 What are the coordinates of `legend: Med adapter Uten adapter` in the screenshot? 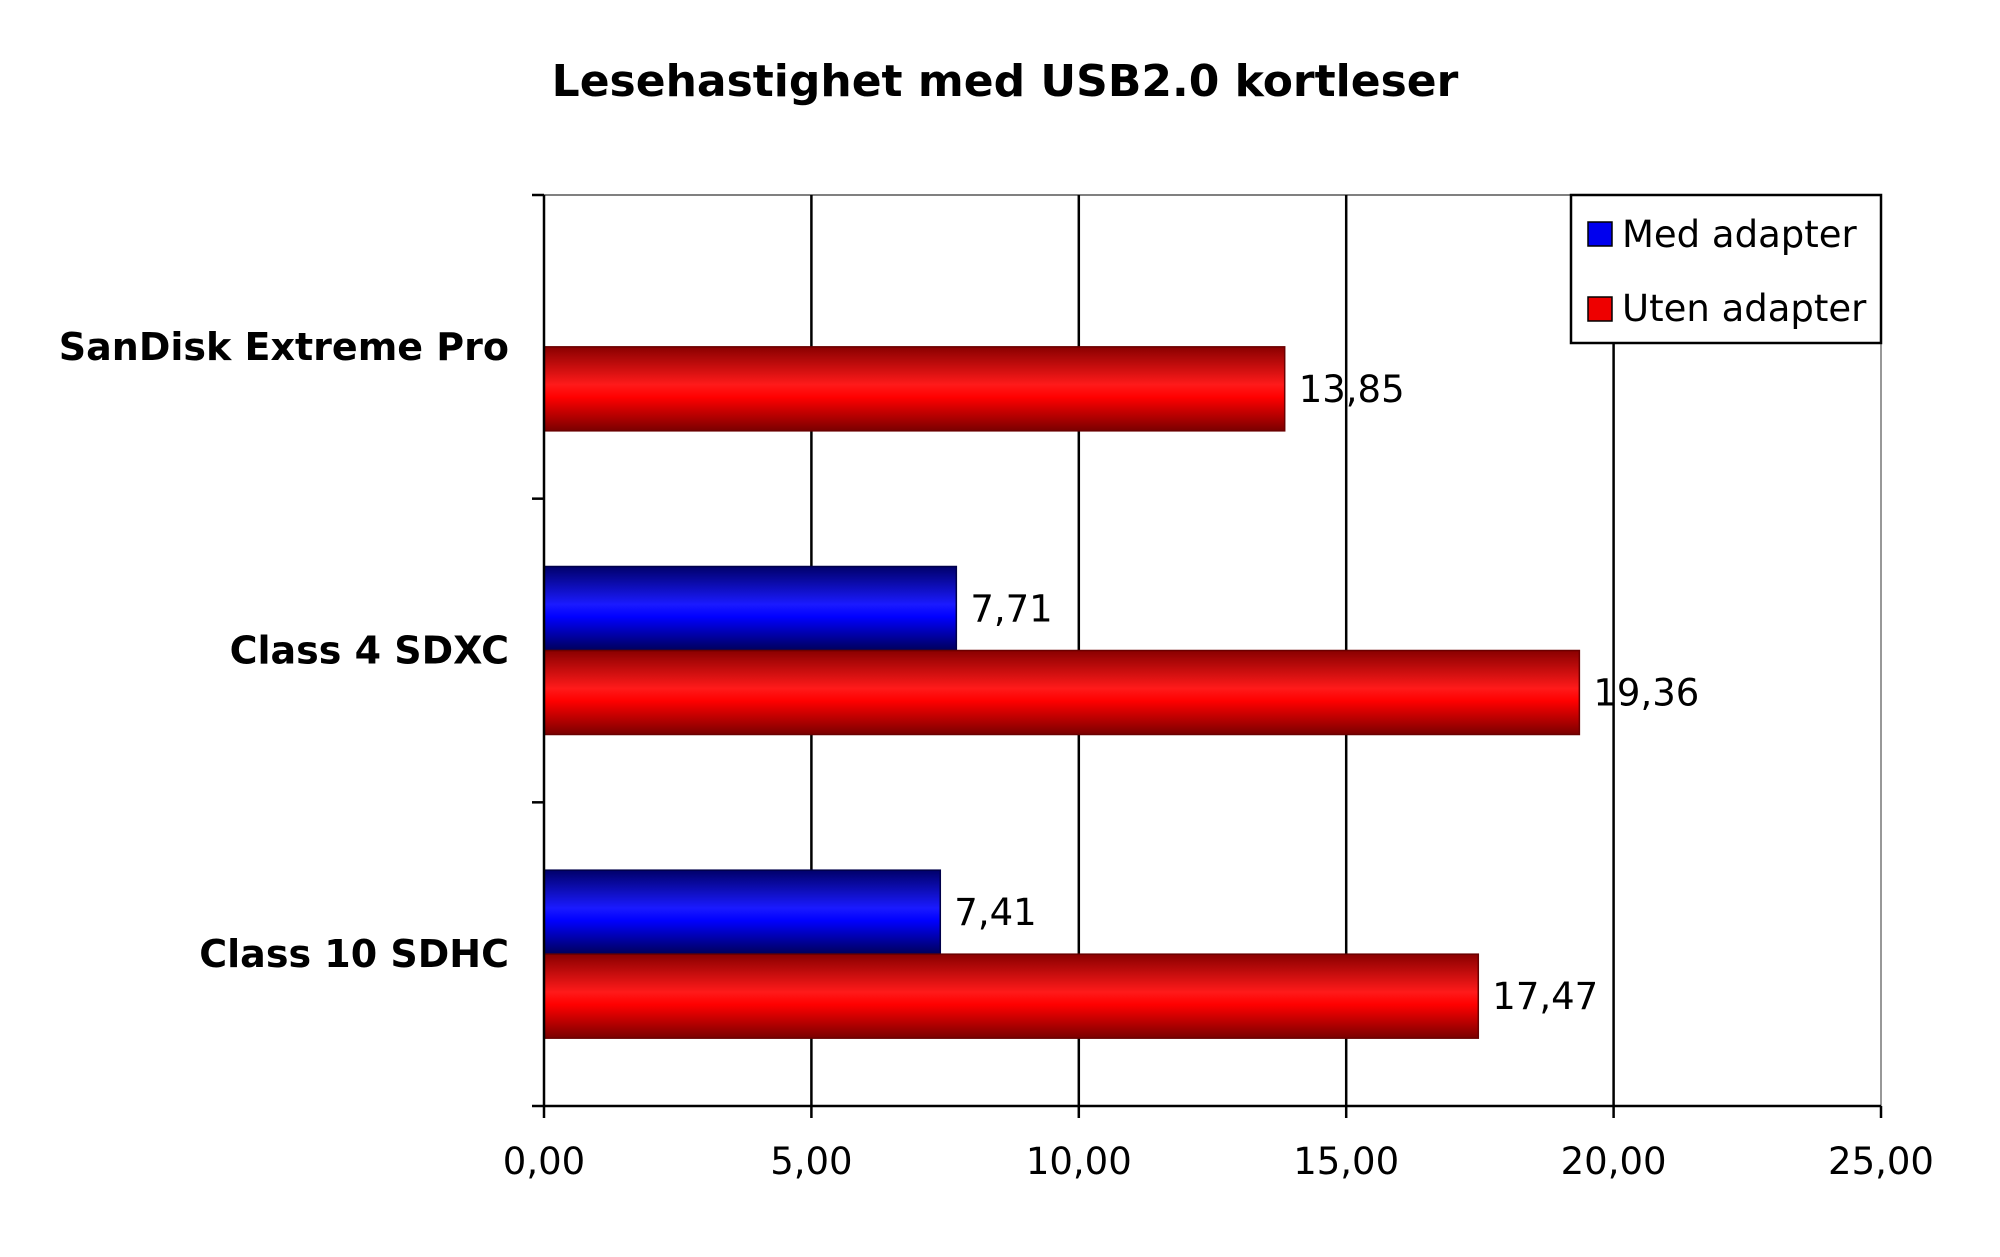 It's located at (1726, 269).